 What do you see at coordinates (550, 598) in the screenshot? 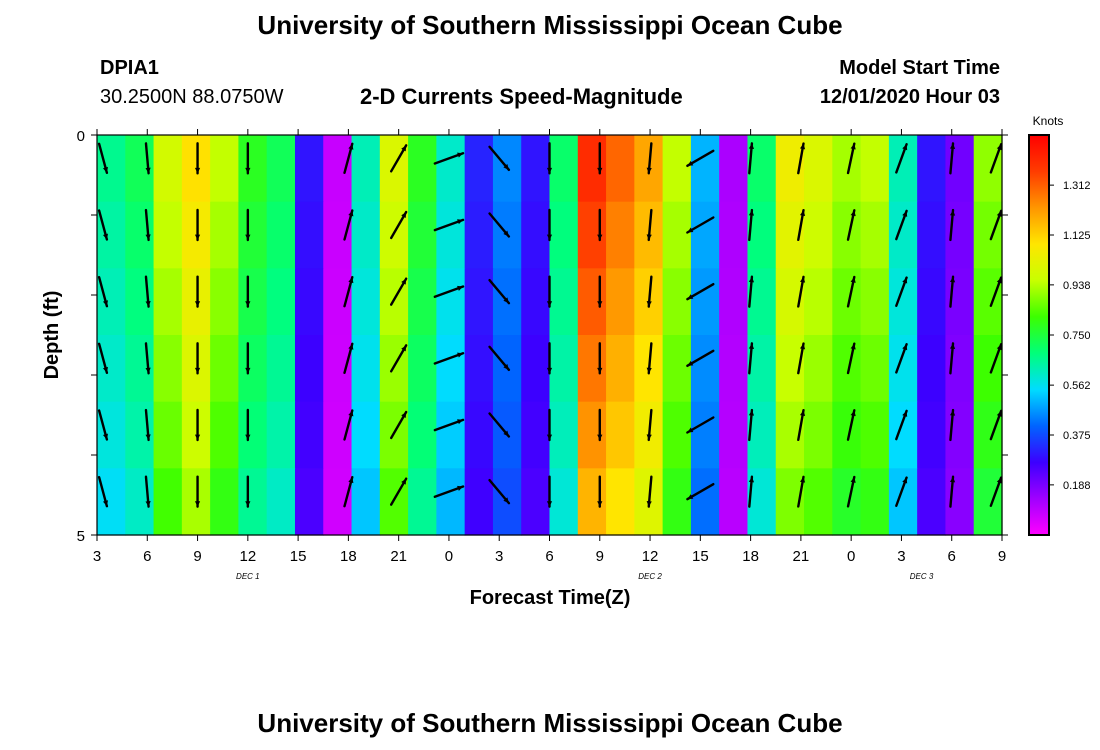
I see `x-axis-label: Forecast Time(Z)` at bounding box center [550, 598].